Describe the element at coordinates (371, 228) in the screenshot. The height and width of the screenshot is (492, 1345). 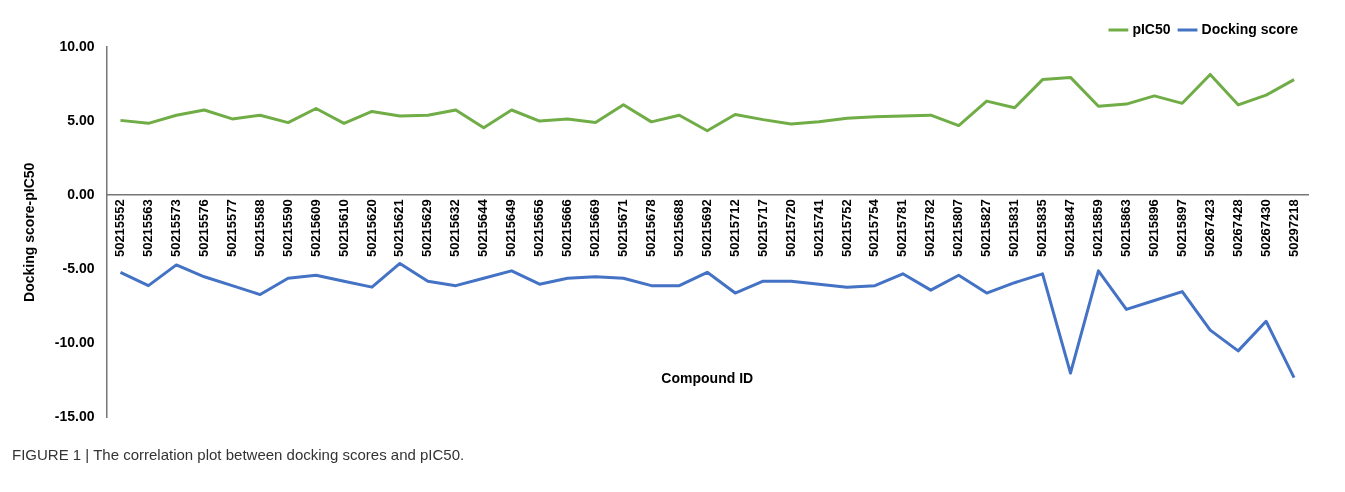
I see `x-tick-label: 50215620` at that location.